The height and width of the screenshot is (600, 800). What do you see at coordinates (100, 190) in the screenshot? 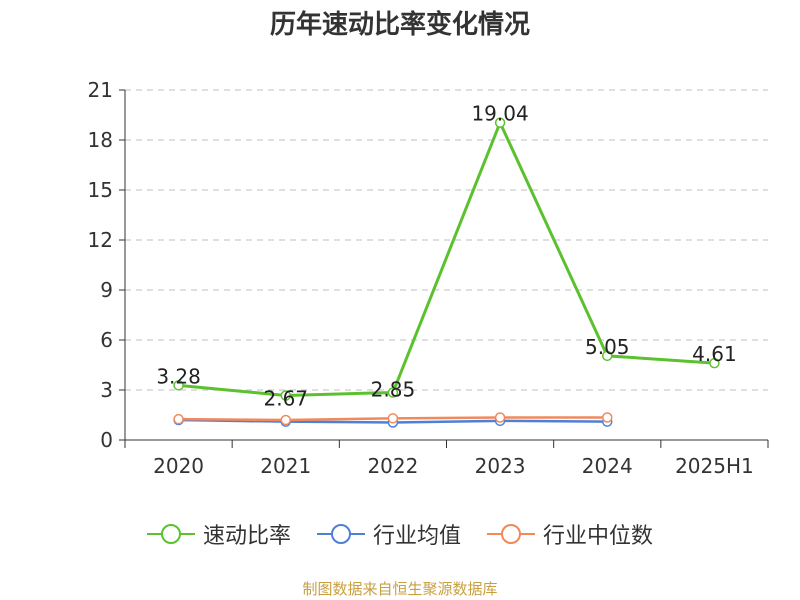
I see `y-tick-label-15: 15` at bounding box center [100, 190].